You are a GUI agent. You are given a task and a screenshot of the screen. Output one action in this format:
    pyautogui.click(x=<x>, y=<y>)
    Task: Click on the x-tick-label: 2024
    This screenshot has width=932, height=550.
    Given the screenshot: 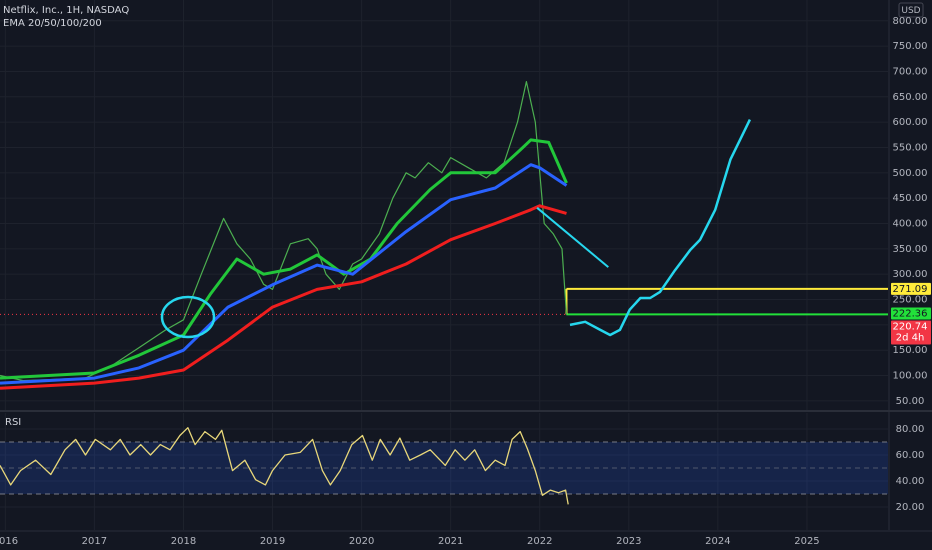 What is the action you would take?
    pyautogui.click(x=717, y=541)
    